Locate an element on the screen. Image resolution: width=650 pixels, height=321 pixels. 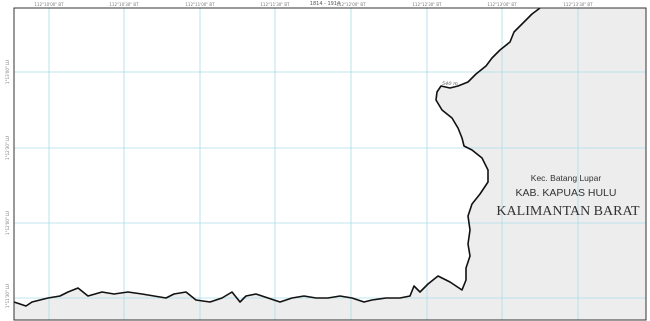
sheet-number: 1814 - 1914 is located at coordinates (325, 4).